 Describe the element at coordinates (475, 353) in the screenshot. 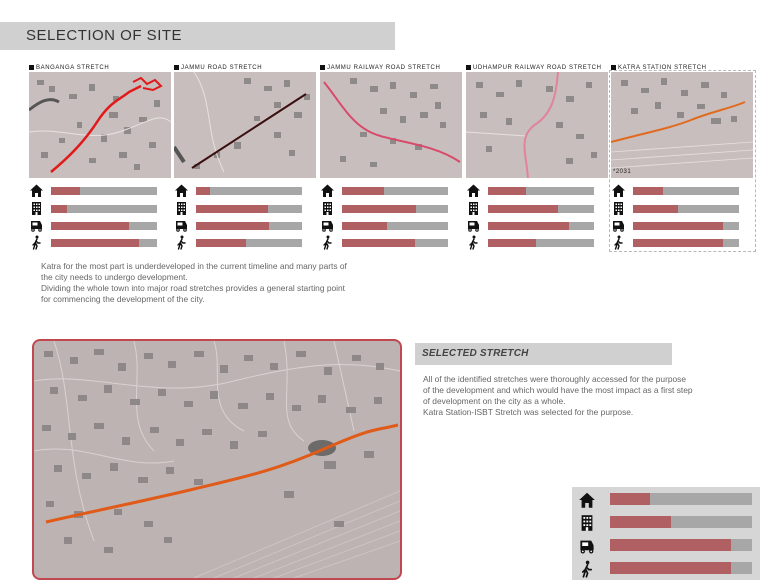

I see `selected-stretch-heading: SELECTED STRETCH` at that location.